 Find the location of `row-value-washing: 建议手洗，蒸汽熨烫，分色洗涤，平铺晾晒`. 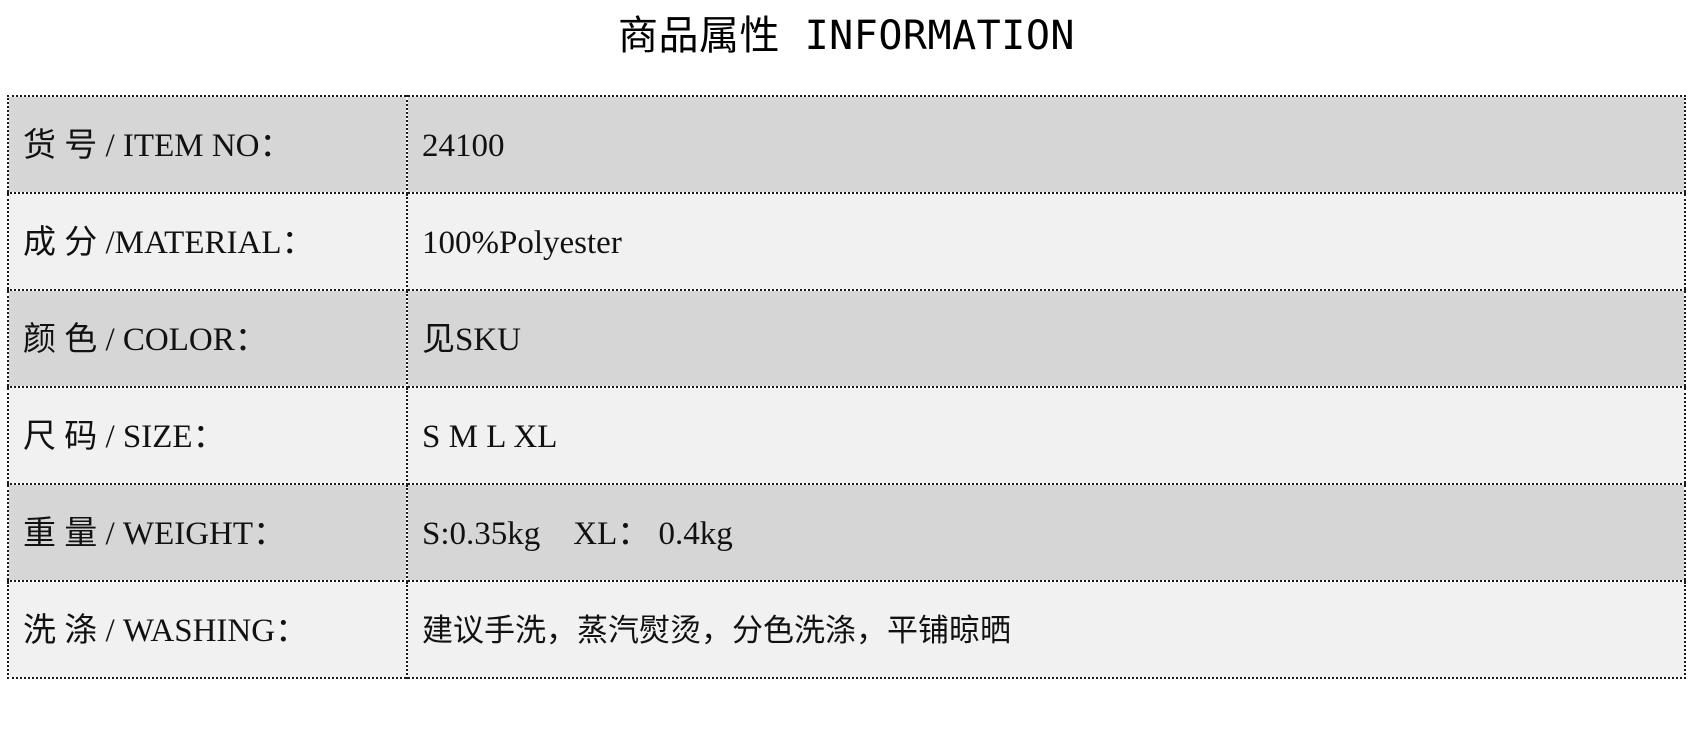

row-value-washing: 建议手洗，蒸汽熨烫，分色洗涤，平铺晾晒 is located at coordinates (1046, 629).